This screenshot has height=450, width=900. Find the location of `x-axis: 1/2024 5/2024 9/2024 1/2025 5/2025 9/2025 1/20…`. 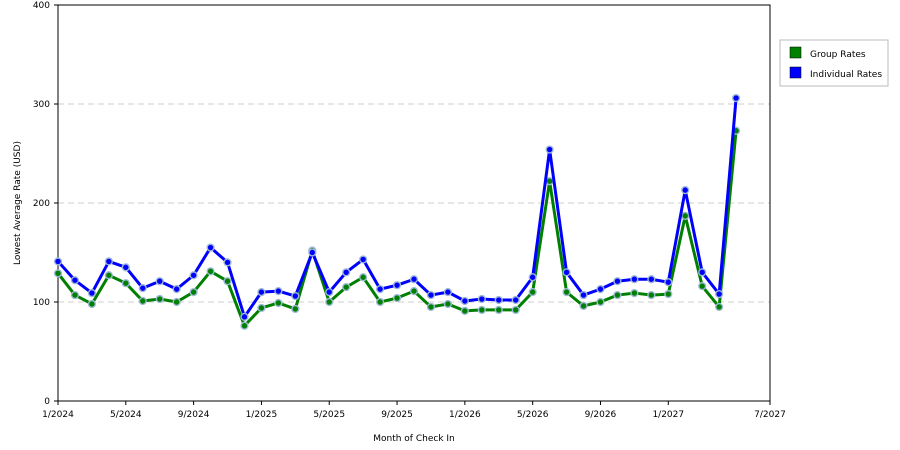

x-axis: 1/2024 5/2024 9/2024 1/2025 5/2025 9/2025 1/20… is located at coordinates (414, 410).